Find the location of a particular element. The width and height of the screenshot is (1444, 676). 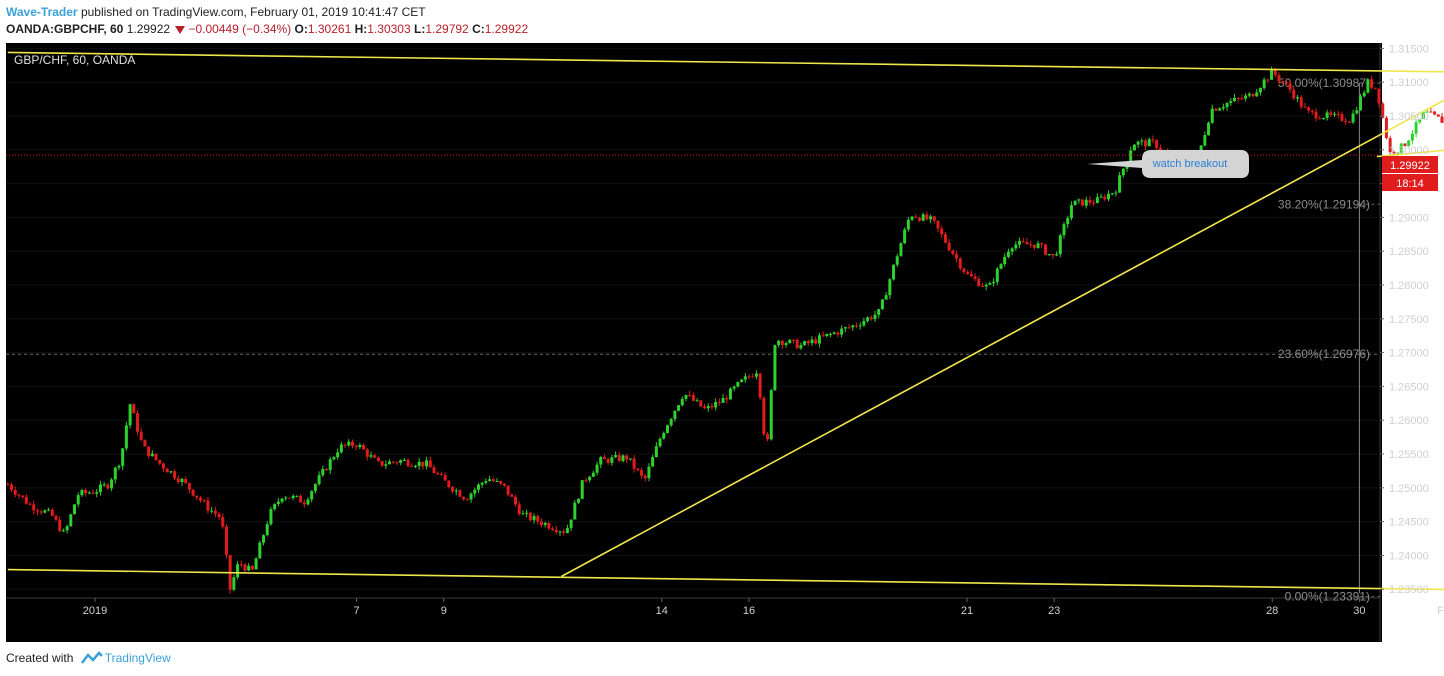

y-tick-label: 1.23500 is located at coordinates (1409, 590).